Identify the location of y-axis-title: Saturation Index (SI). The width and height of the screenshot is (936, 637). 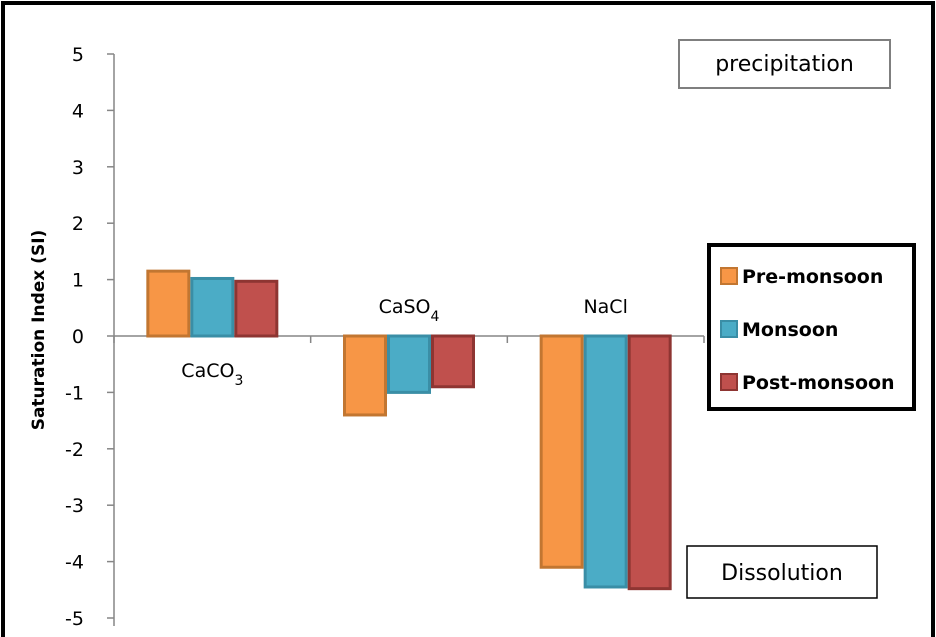
(39, 330).